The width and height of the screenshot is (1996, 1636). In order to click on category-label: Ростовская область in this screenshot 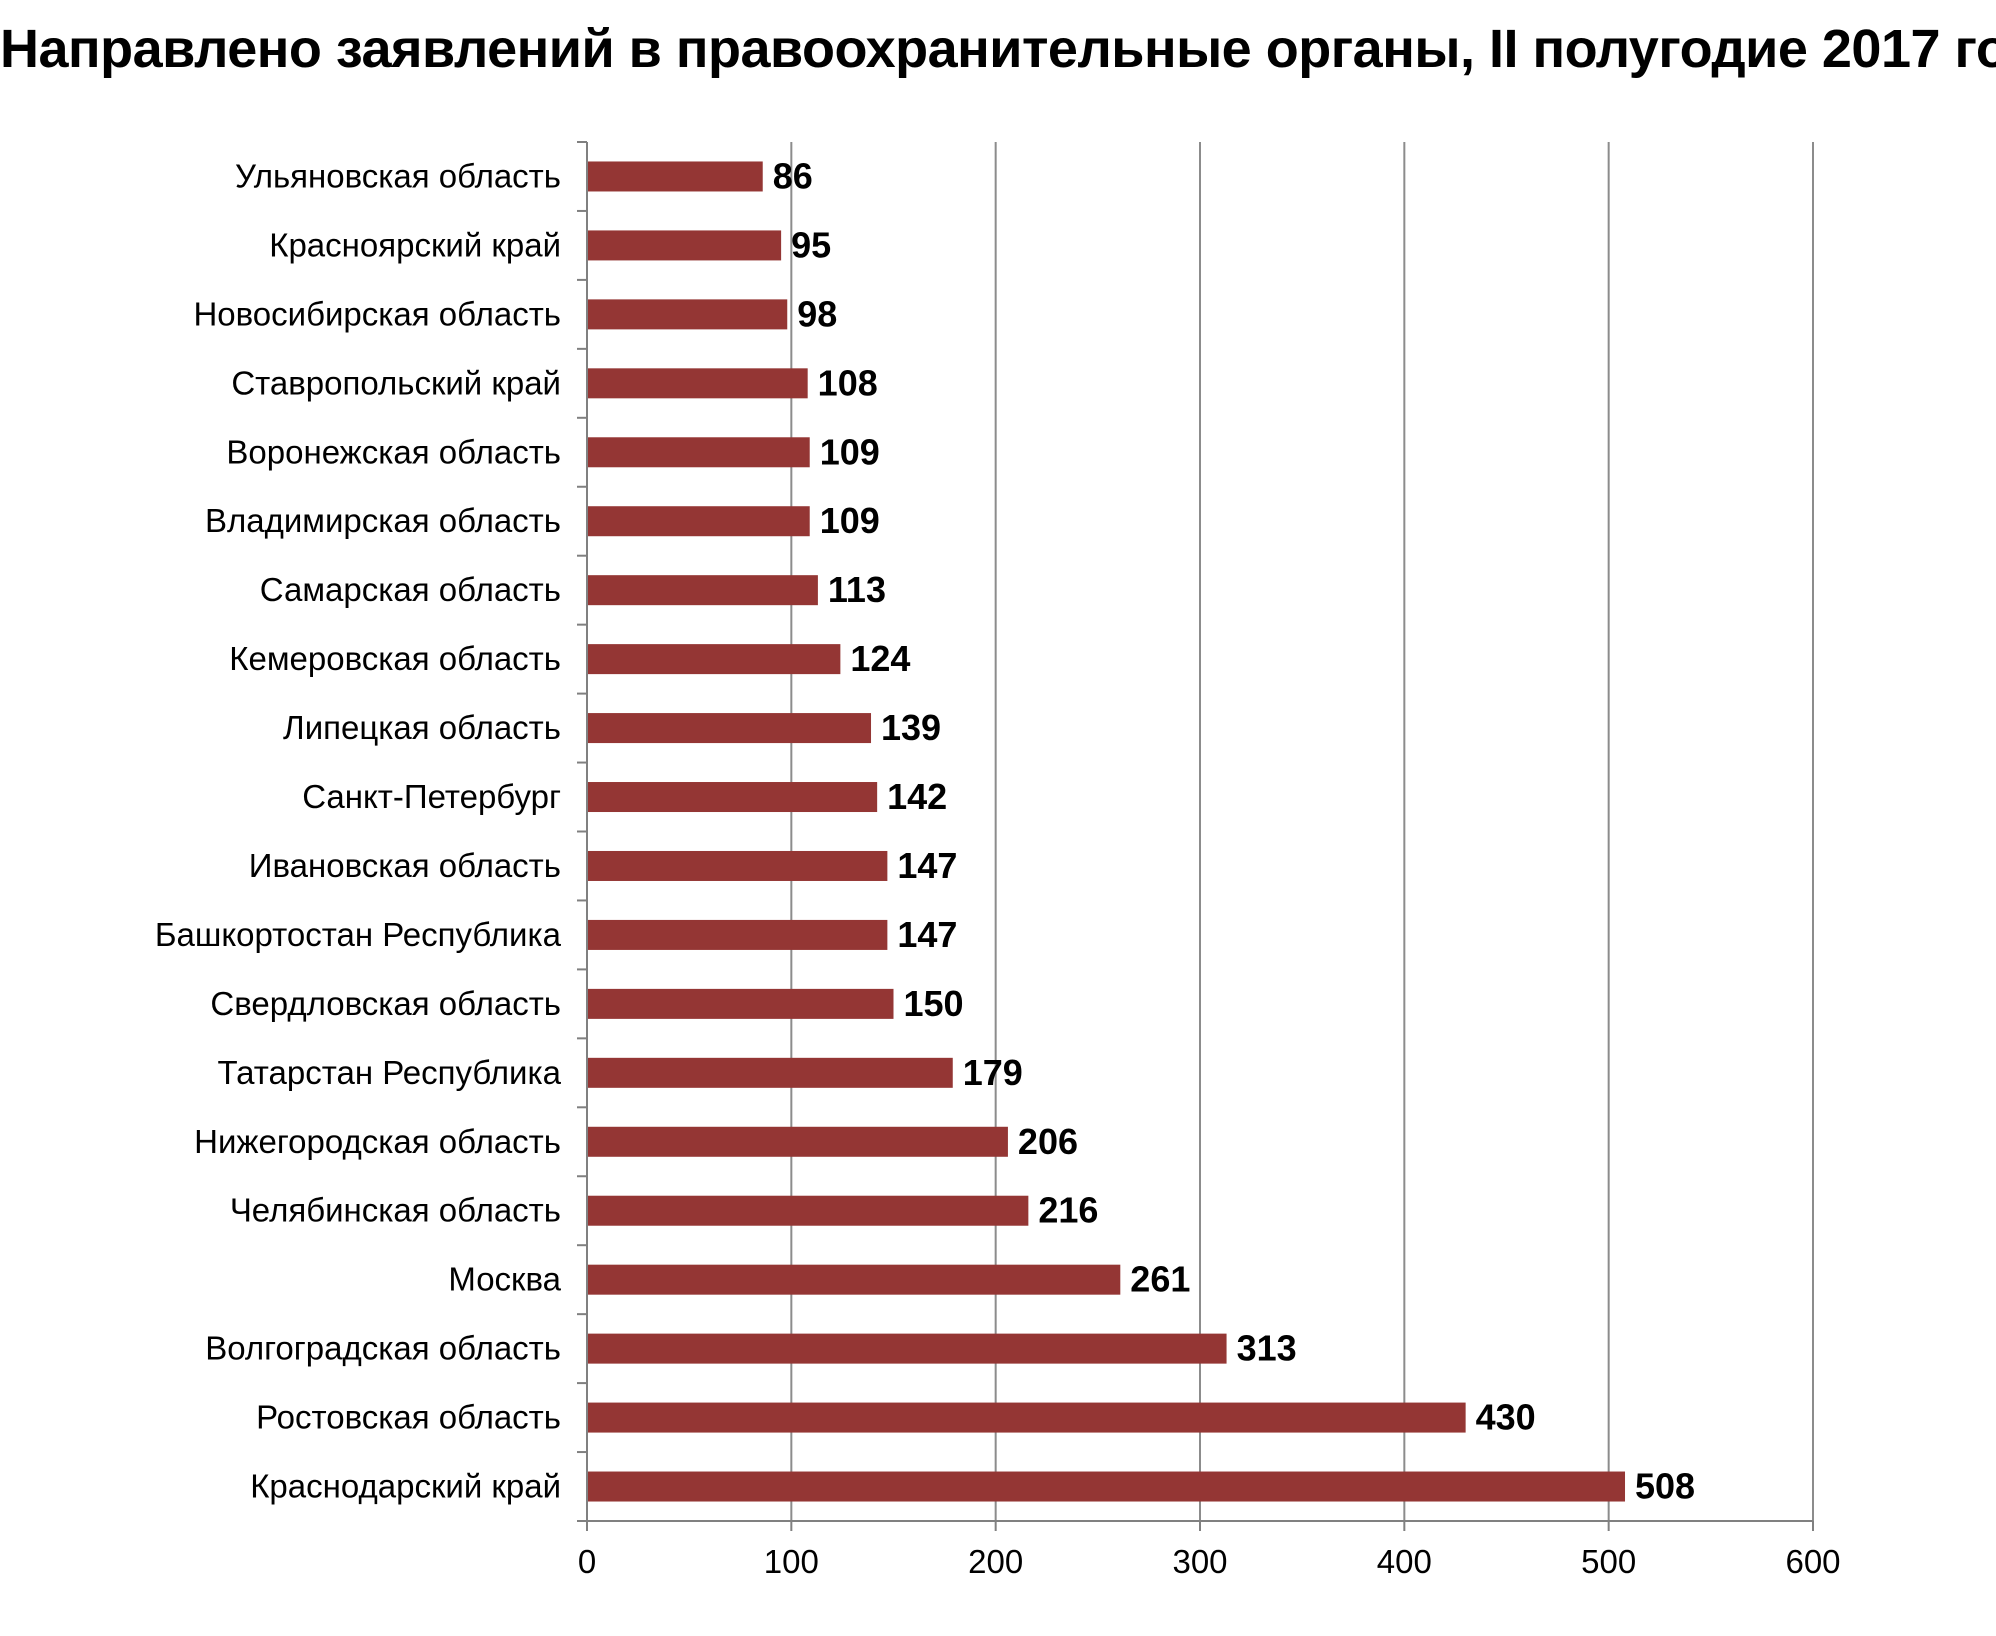, I will do `click(408, 1417)`.